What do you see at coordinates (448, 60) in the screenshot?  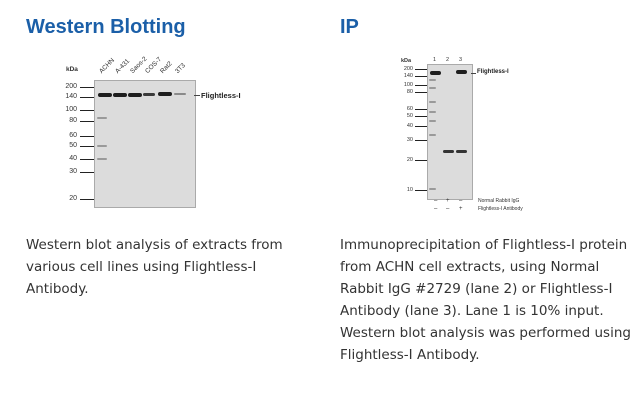 I see `lane-number: 2` at bounding box center [448, 60].